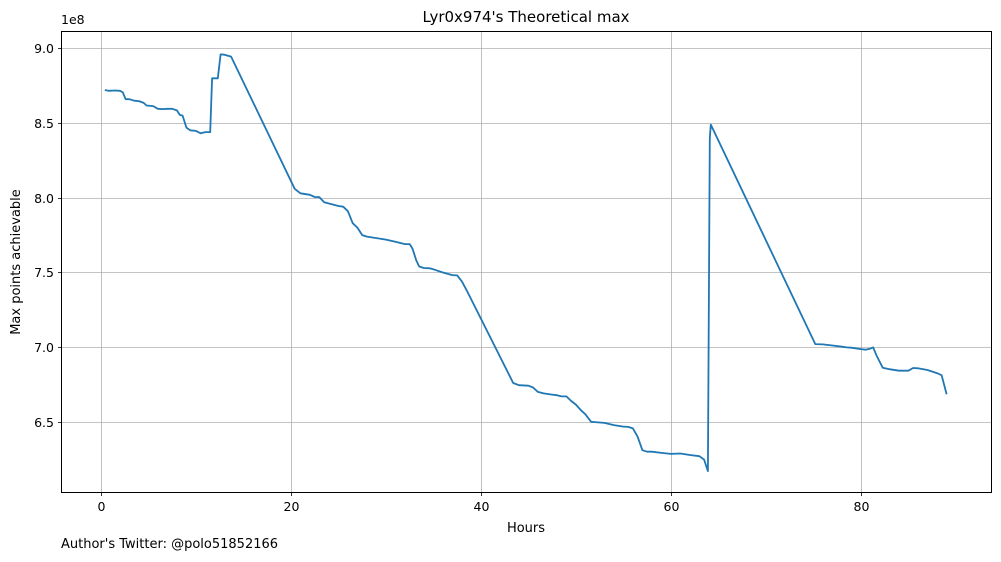 This screenshot has height=562, width=1001. I want to click on author-credit: Author's Twitter: @polo51852166, so click(170, 544).